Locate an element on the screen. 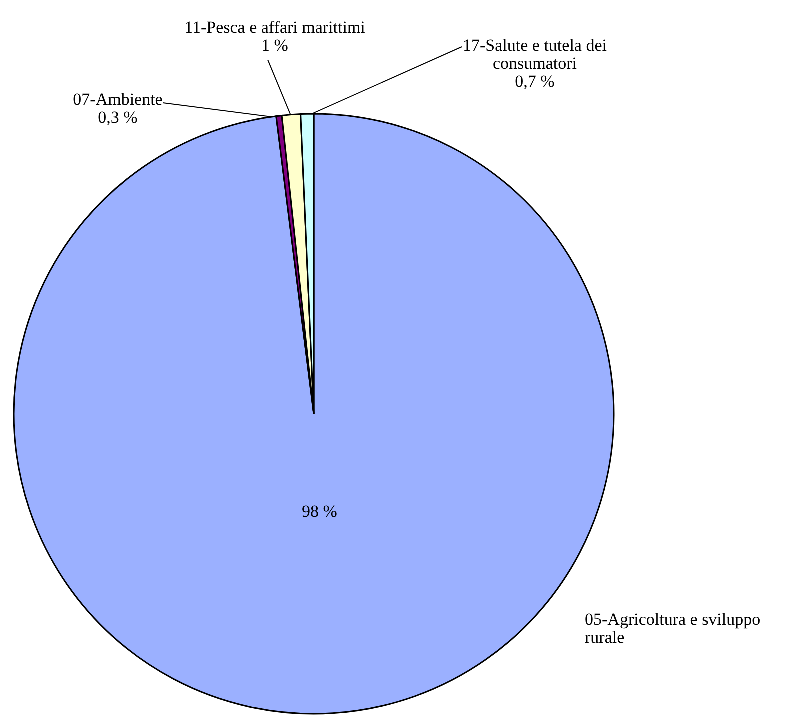 The width and height of the screenshot is (799, 715). data-label: 0,7 % is located at coordinates (535, 81).